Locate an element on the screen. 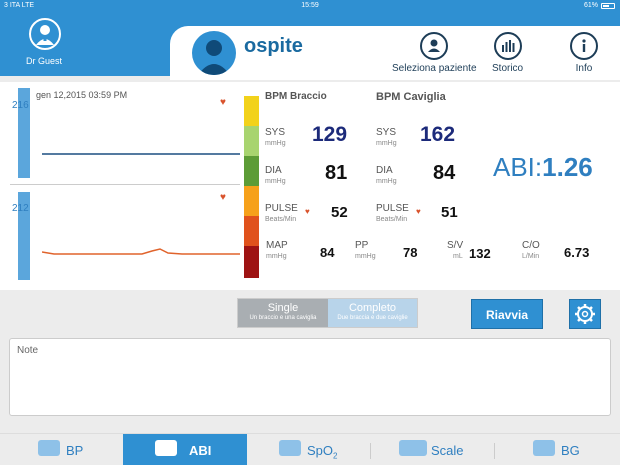 This screenshot has height=465, width=620. battery-fill is located at coordinates (606, 6).